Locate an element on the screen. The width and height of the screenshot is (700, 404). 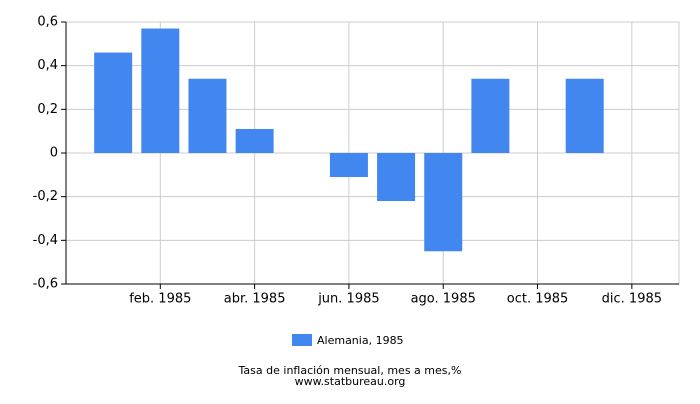
x-tick-label: ago. 1985 is located at coordinates (443, 299).